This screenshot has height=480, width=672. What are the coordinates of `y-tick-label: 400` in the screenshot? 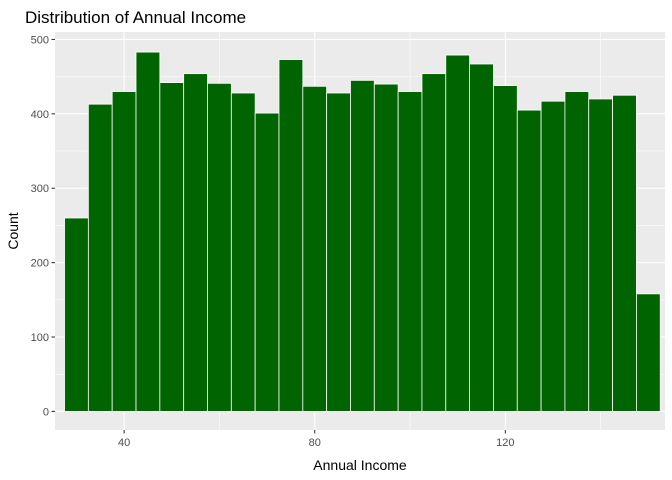 It's located at (40, 115).